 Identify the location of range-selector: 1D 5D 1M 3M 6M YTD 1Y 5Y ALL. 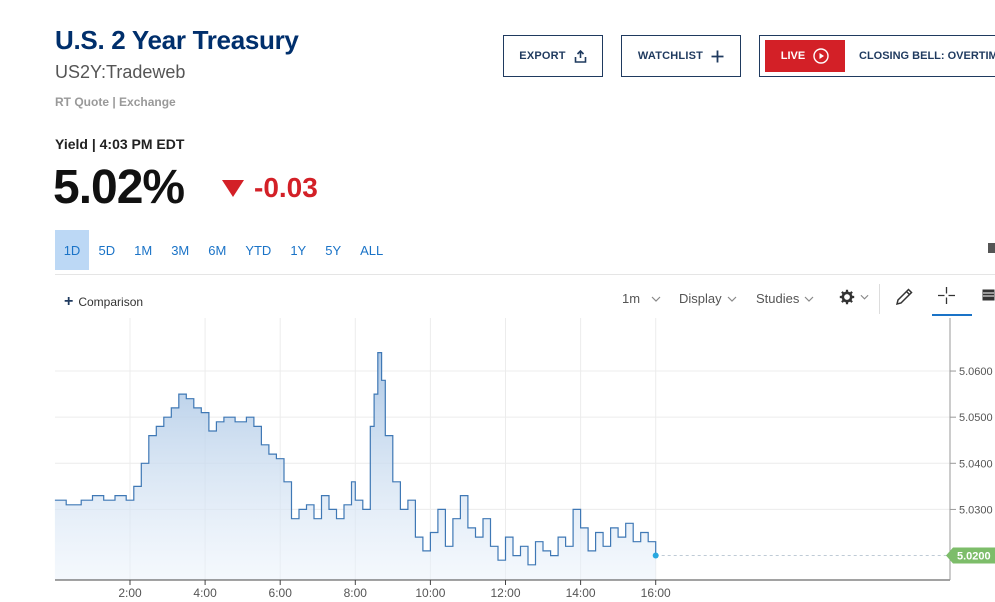
(224, 250).